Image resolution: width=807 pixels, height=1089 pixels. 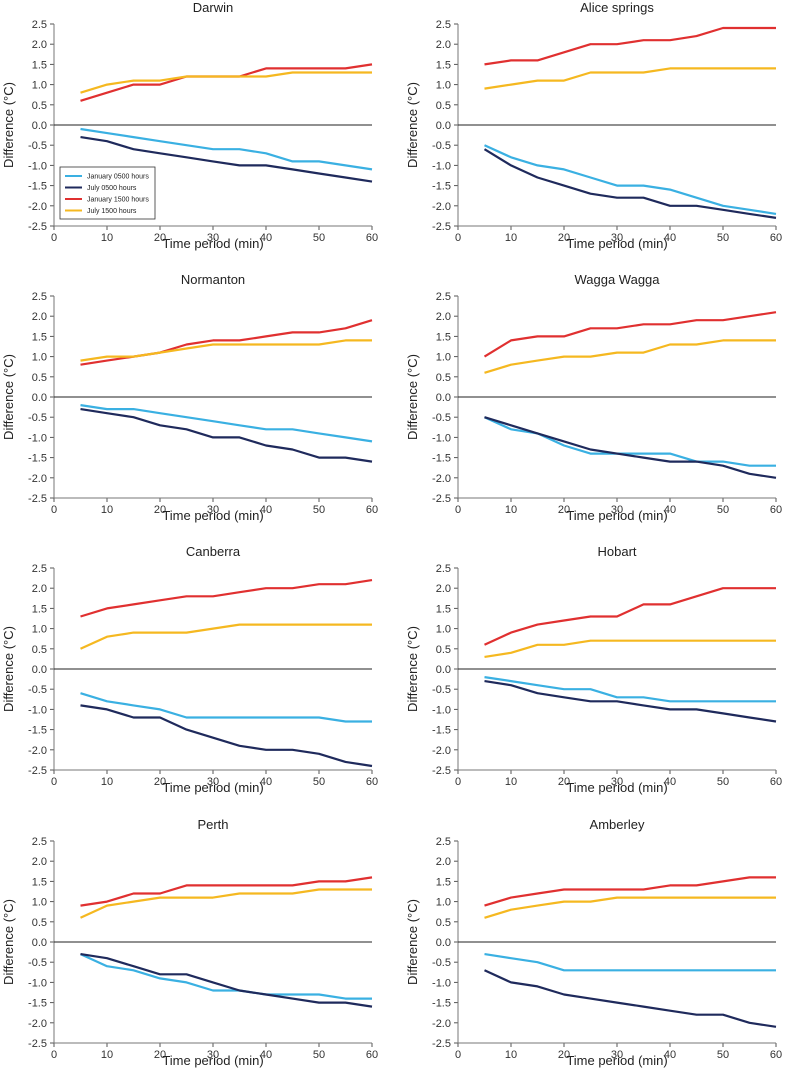 I want to click on y-tick-label: 0.0, so click(x=443, y=670).